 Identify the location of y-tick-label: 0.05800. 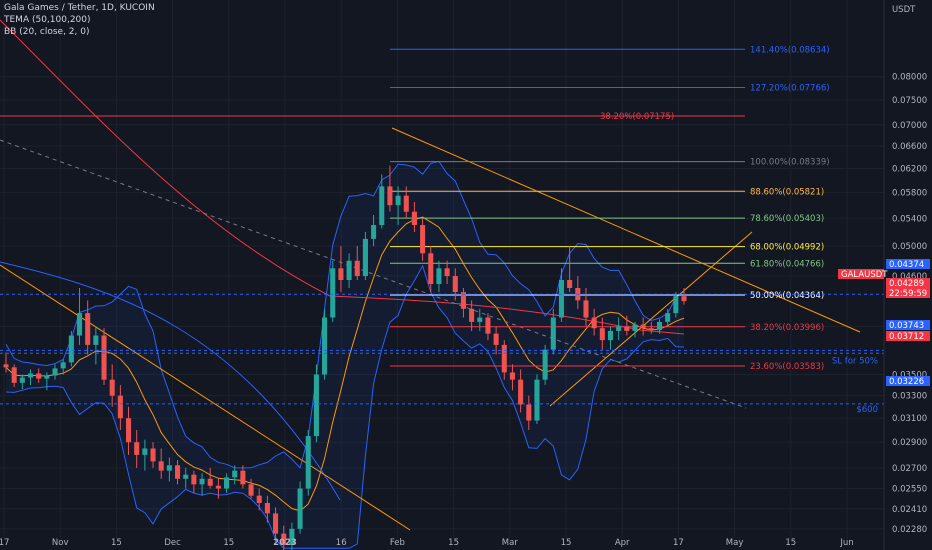
(909, 194).